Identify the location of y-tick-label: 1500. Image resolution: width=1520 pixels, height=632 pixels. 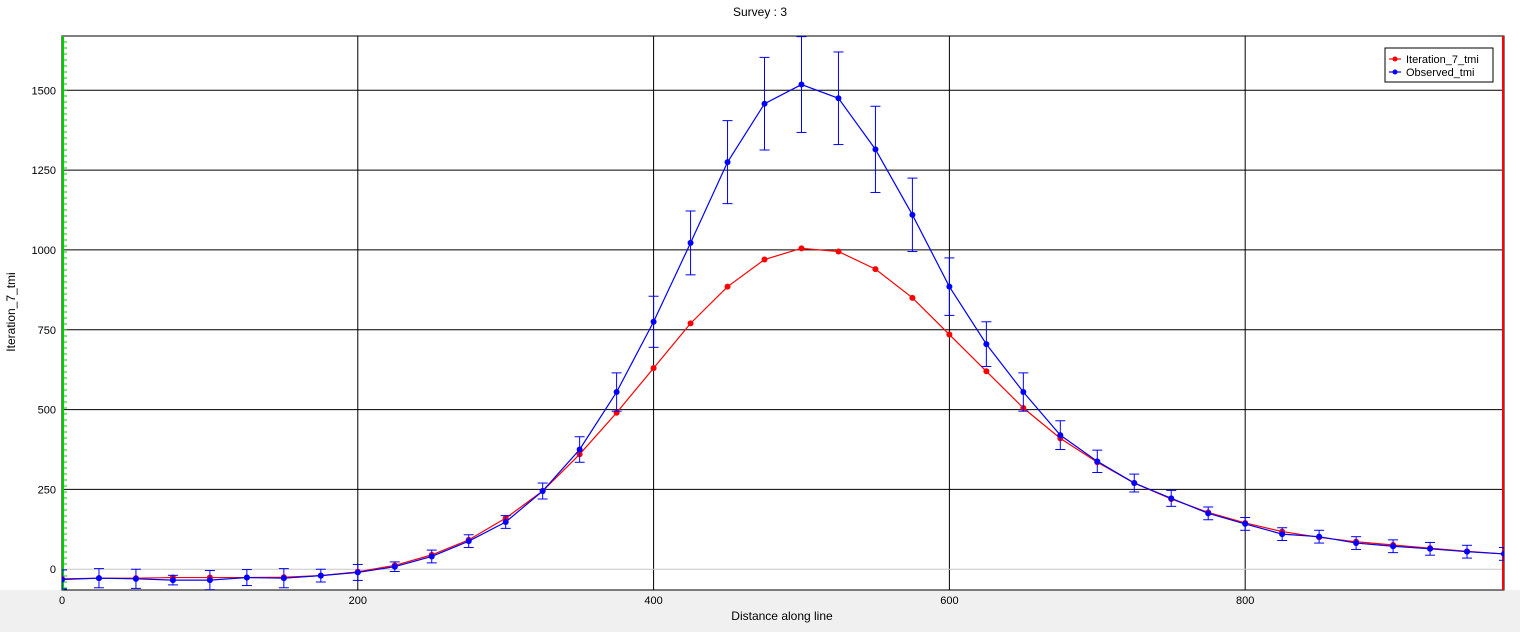
(44, 91).